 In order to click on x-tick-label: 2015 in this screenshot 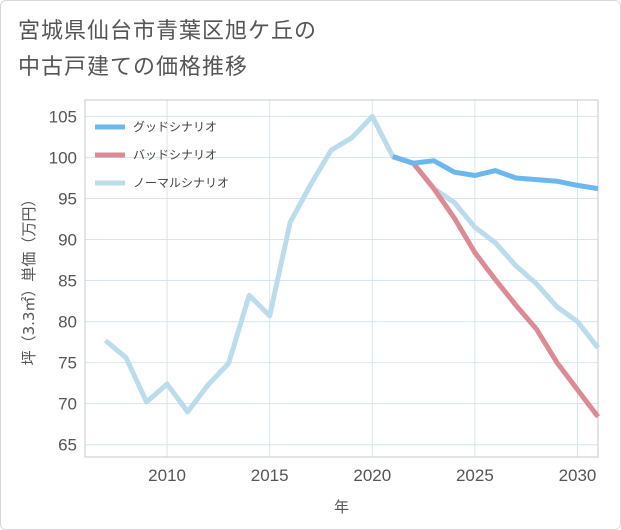, I will do `click(270, 475)`.